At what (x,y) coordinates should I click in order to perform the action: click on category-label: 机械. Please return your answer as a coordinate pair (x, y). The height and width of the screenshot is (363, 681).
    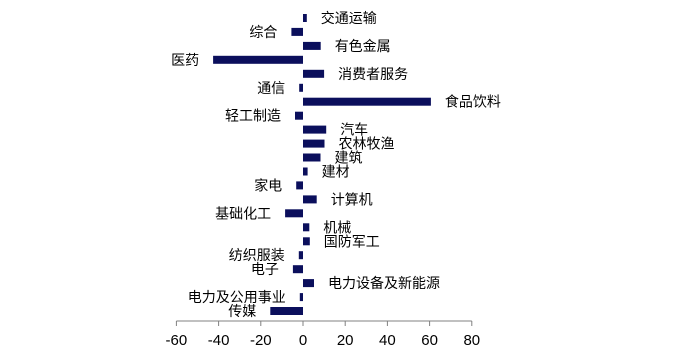
    Looking at the image, I should click on (337, 228).